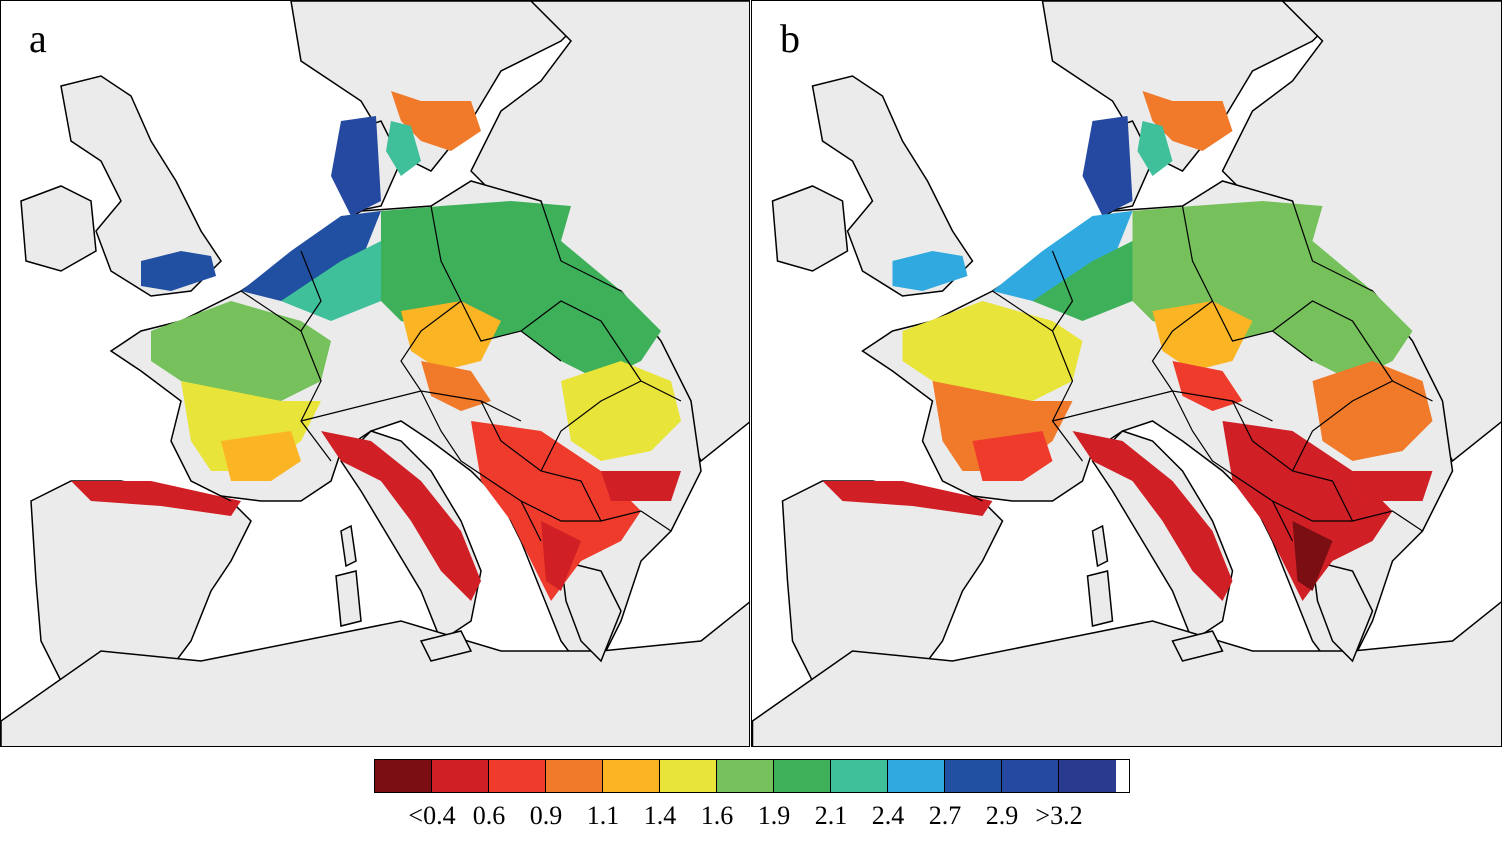 This screenshot has width=1502, height=842. I want to click on colorbar, so click(752, 776).